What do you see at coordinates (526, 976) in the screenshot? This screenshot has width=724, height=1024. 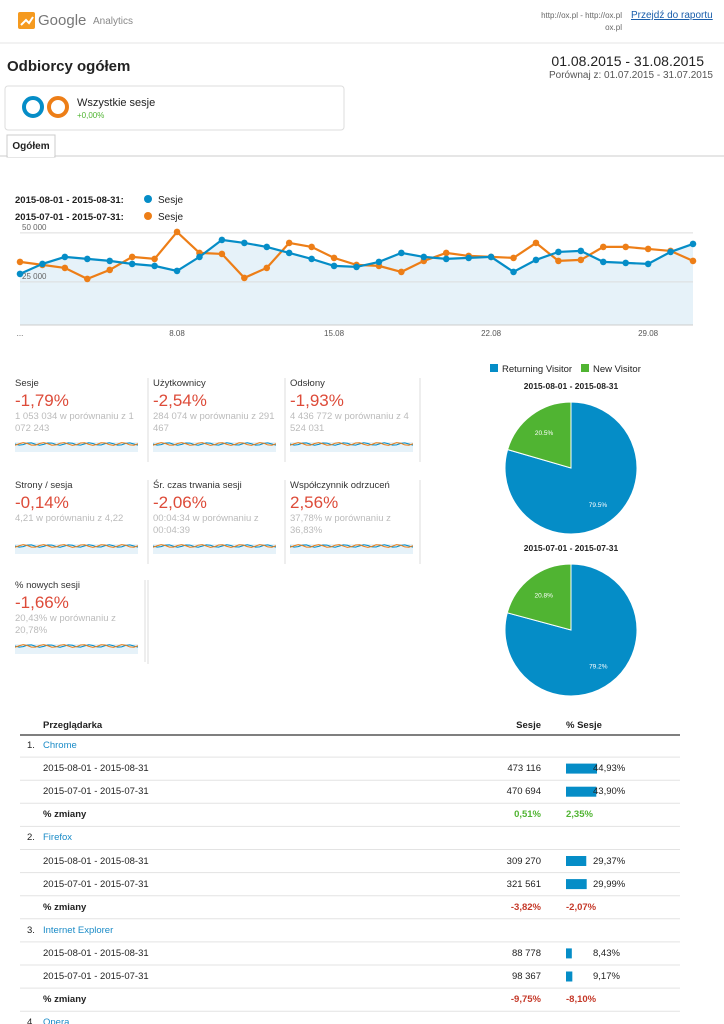 I see `sessions: 98 367` at bounding box center [526, 976].